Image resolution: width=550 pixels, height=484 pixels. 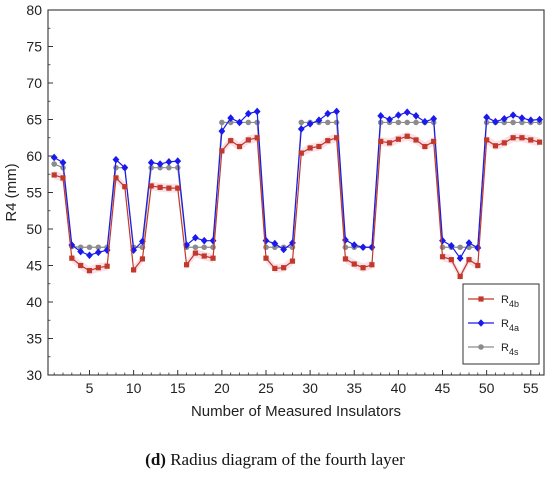 I want to click on caption-text: Radius diagram of the fourth layer, so click(x=285, y=459).